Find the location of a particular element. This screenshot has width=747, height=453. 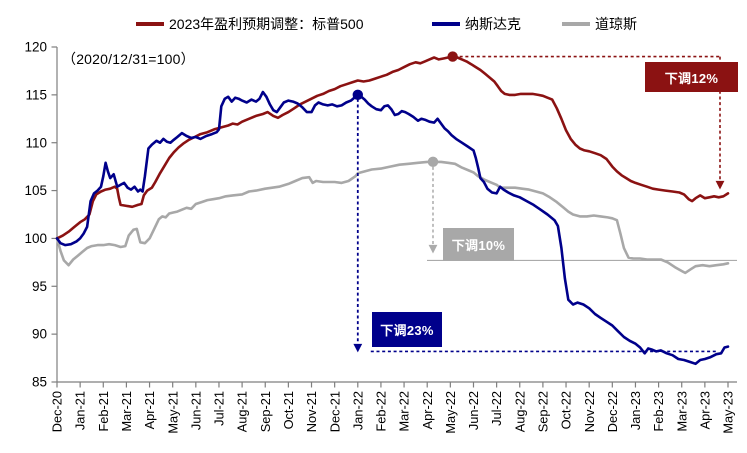

svg-text: 115 is located at coordinates (36, 94).